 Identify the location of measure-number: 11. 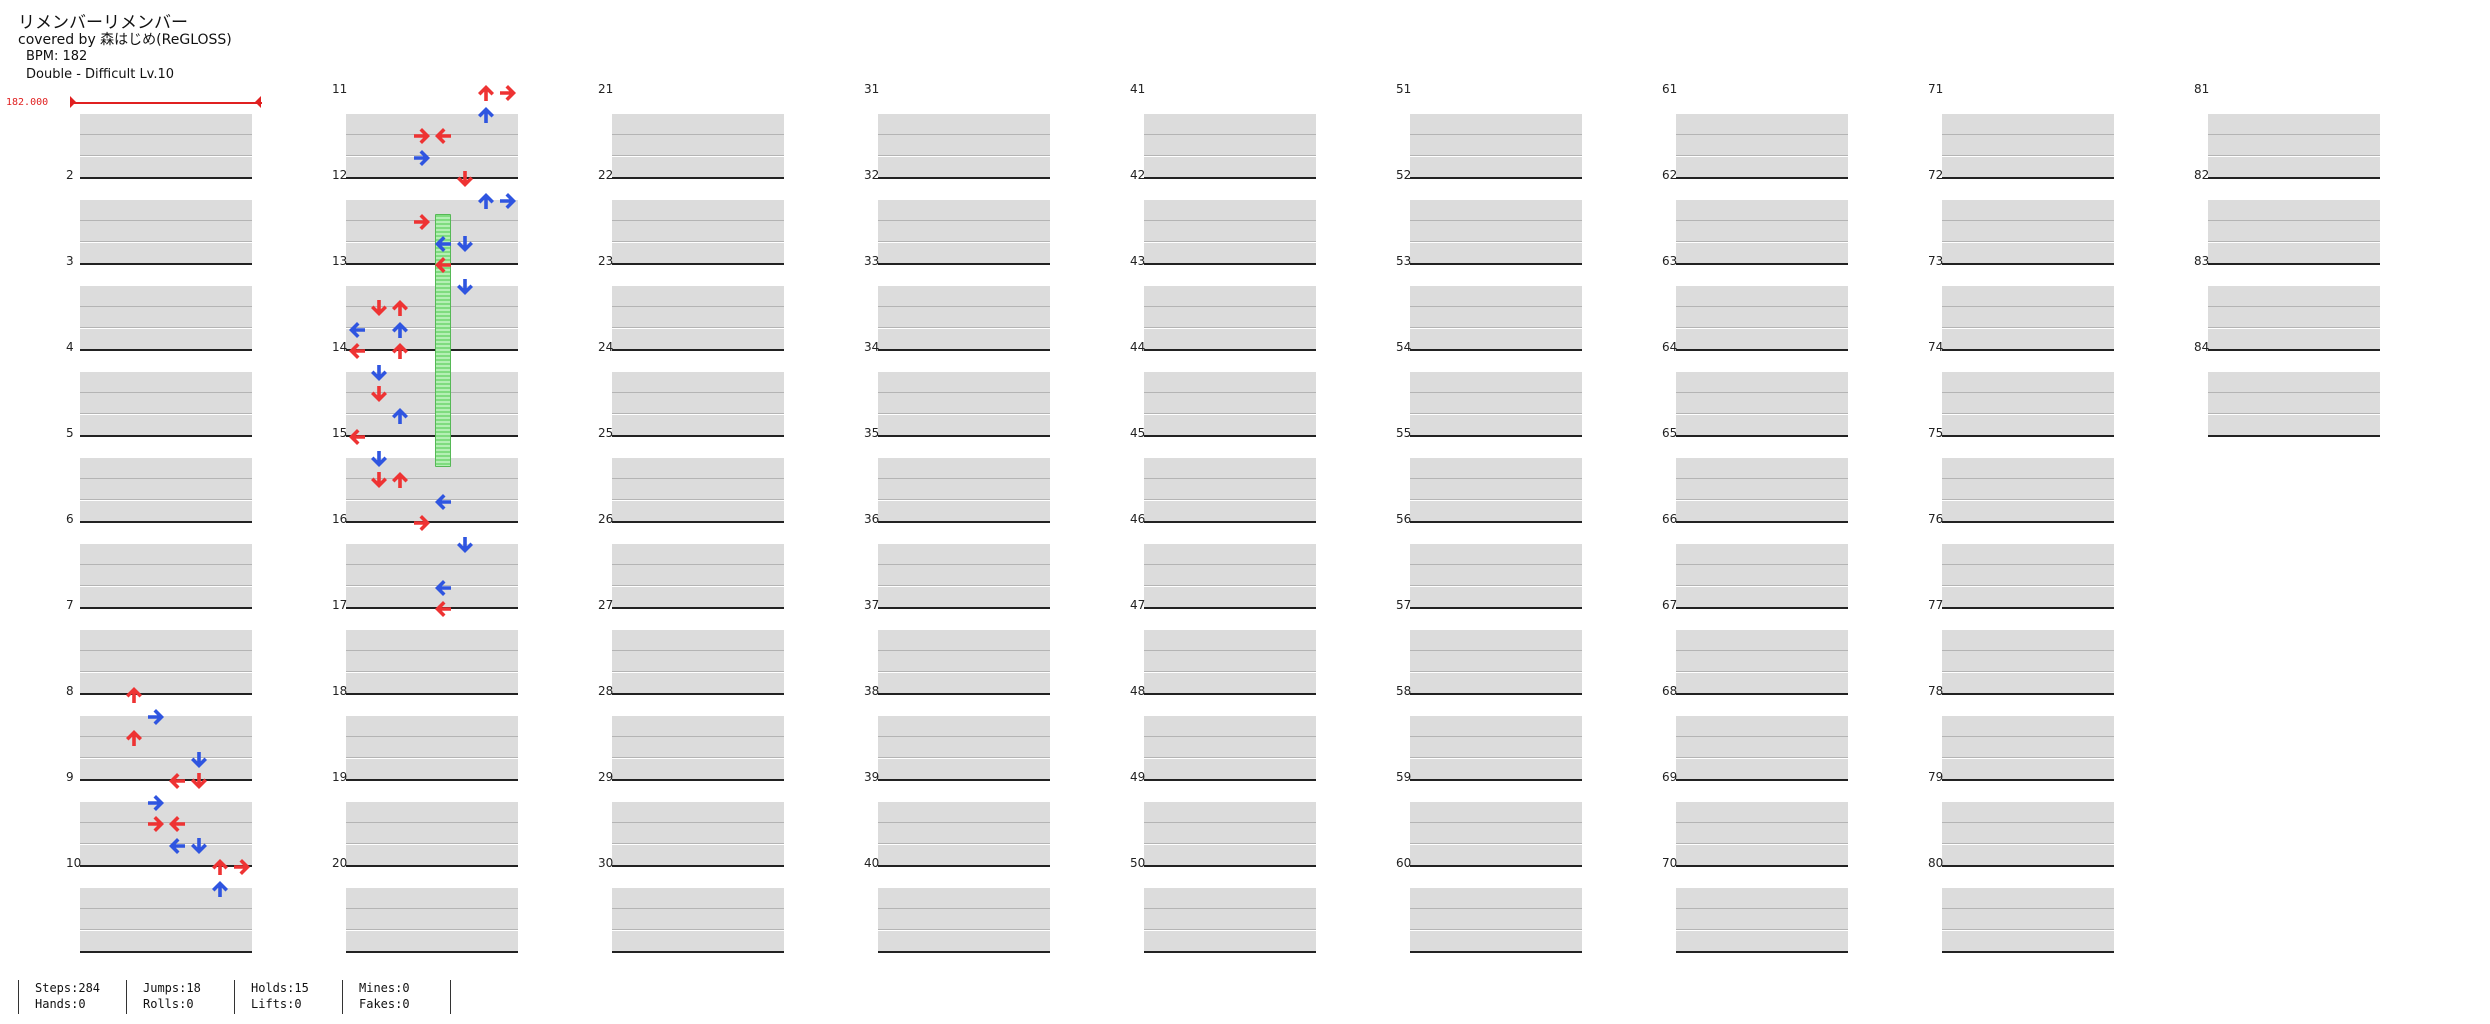
(340, 89).